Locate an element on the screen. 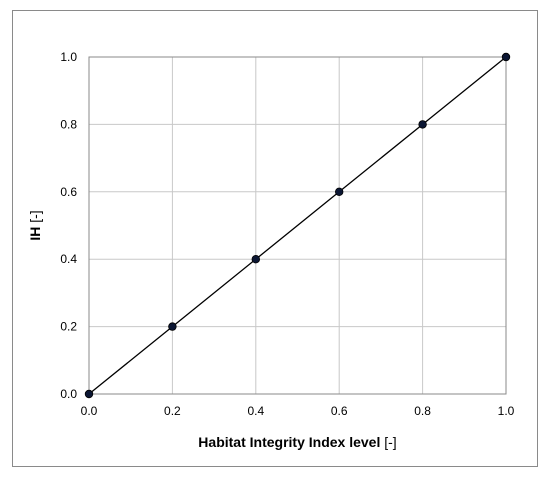 This screenshot has width=550, height=479. x-tick-label: 1.0 is located at coordinates (506, 411).